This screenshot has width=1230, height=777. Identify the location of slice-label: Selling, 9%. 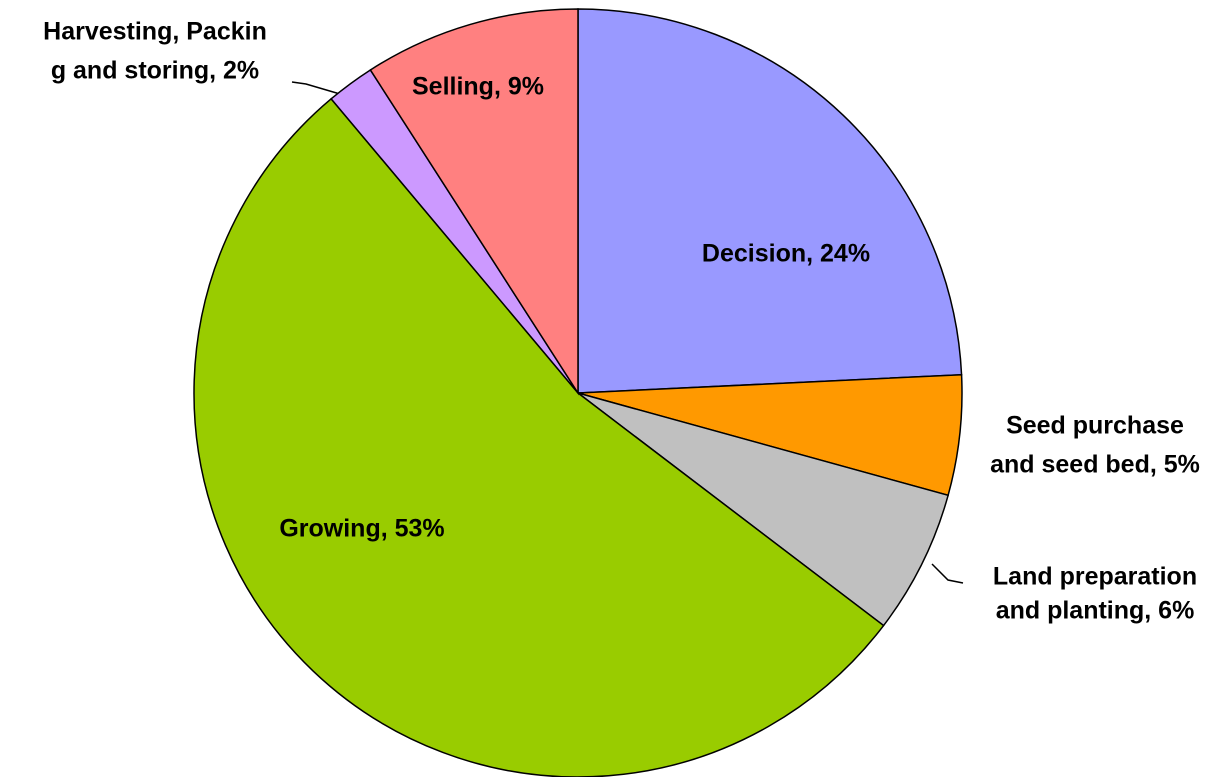
(478, 87).